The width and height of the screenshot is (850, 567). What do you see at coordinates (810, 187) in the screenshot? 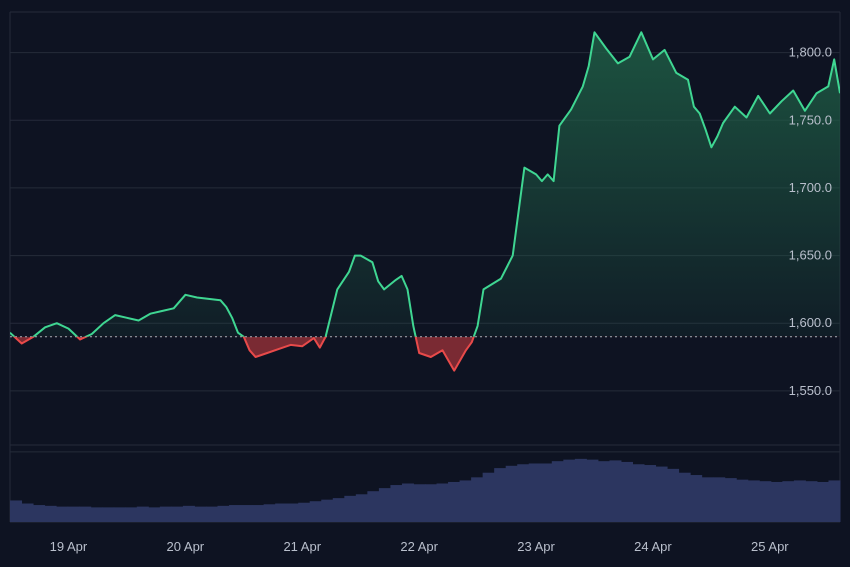
I see `y-tick-label: 1,700.0` at bounding box center [810, 187].